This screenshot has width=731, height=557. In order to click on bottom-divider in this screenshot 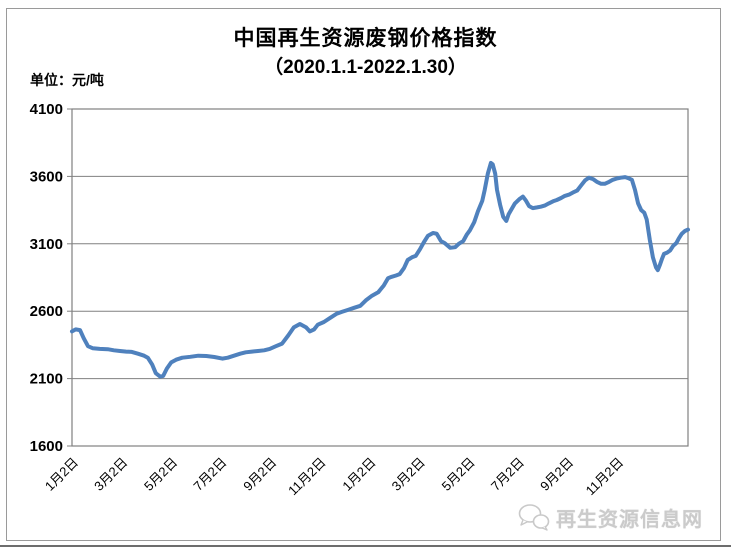, I will do `click(365, 546)`.